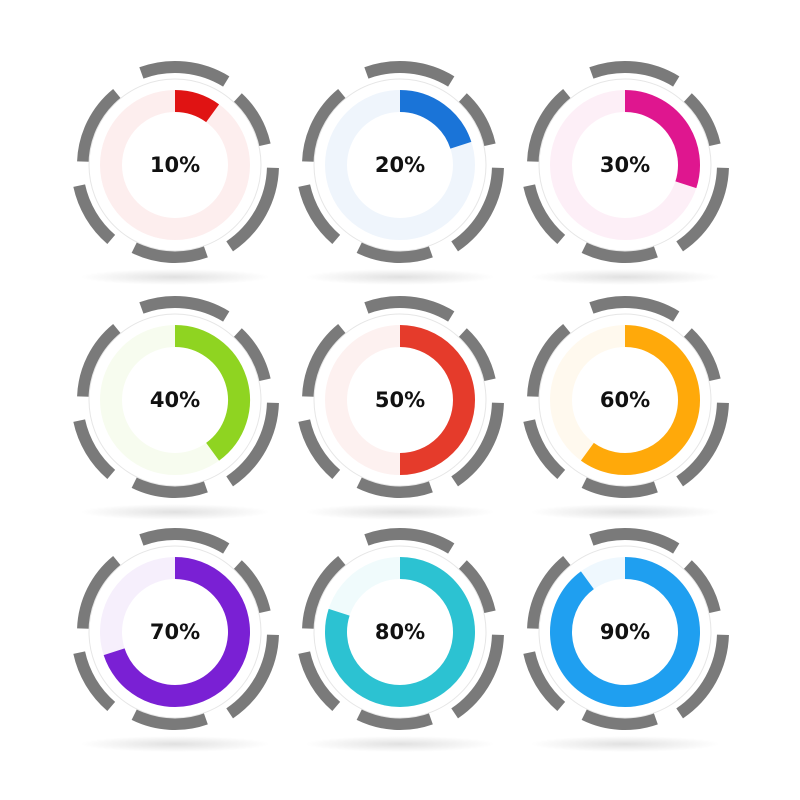 Image resolution: width=800 pixels, height=800 pixels. What do you see at coordinates (400, 400) in the screenshot?
I see `value-label: 50%` at bounding box center [400, 400].